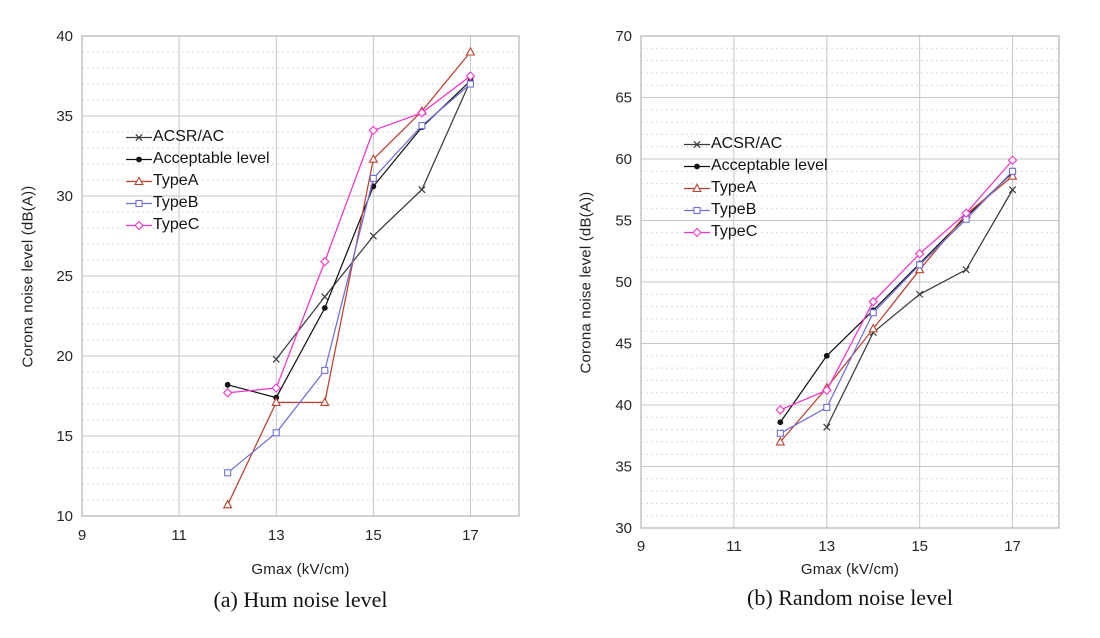 The height and width of the screenshot is (638, 1100). I want to click on series-line-typea, so click(896, 309).